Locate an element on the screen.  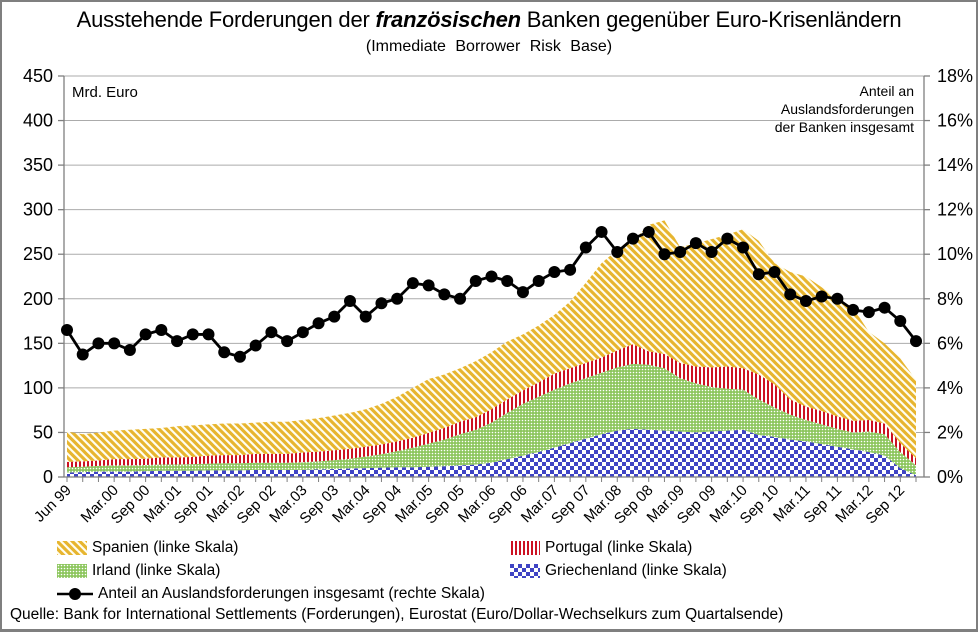
legend-label: Irland (linke Skala) is located at coordinates (156, 570).